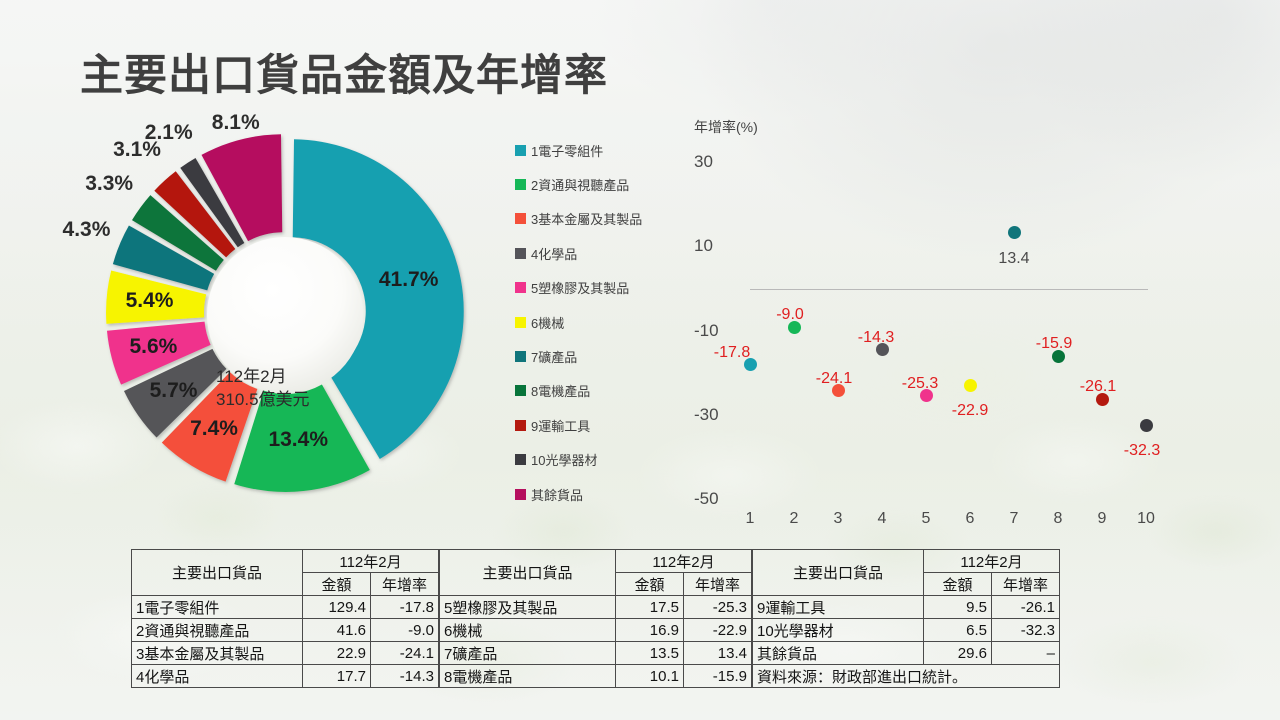  Describe the element at coordinates (1102, 518) in the screenshot. I see `scatter-x-tick: 9` at that location.